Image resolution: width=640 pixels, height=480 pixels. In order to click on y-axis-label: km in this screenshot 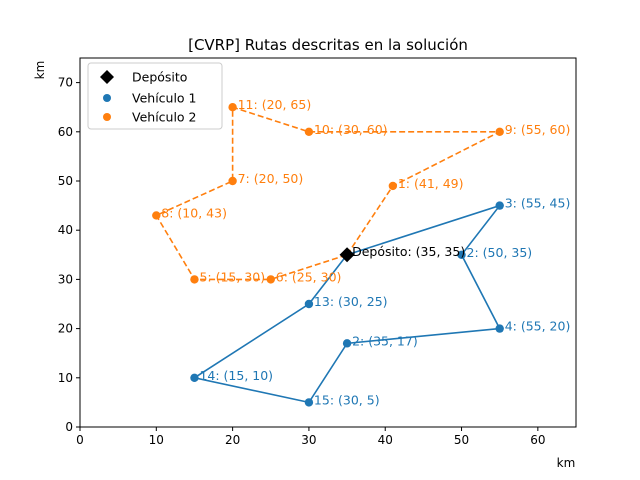, I will do `click(40, 70)`.